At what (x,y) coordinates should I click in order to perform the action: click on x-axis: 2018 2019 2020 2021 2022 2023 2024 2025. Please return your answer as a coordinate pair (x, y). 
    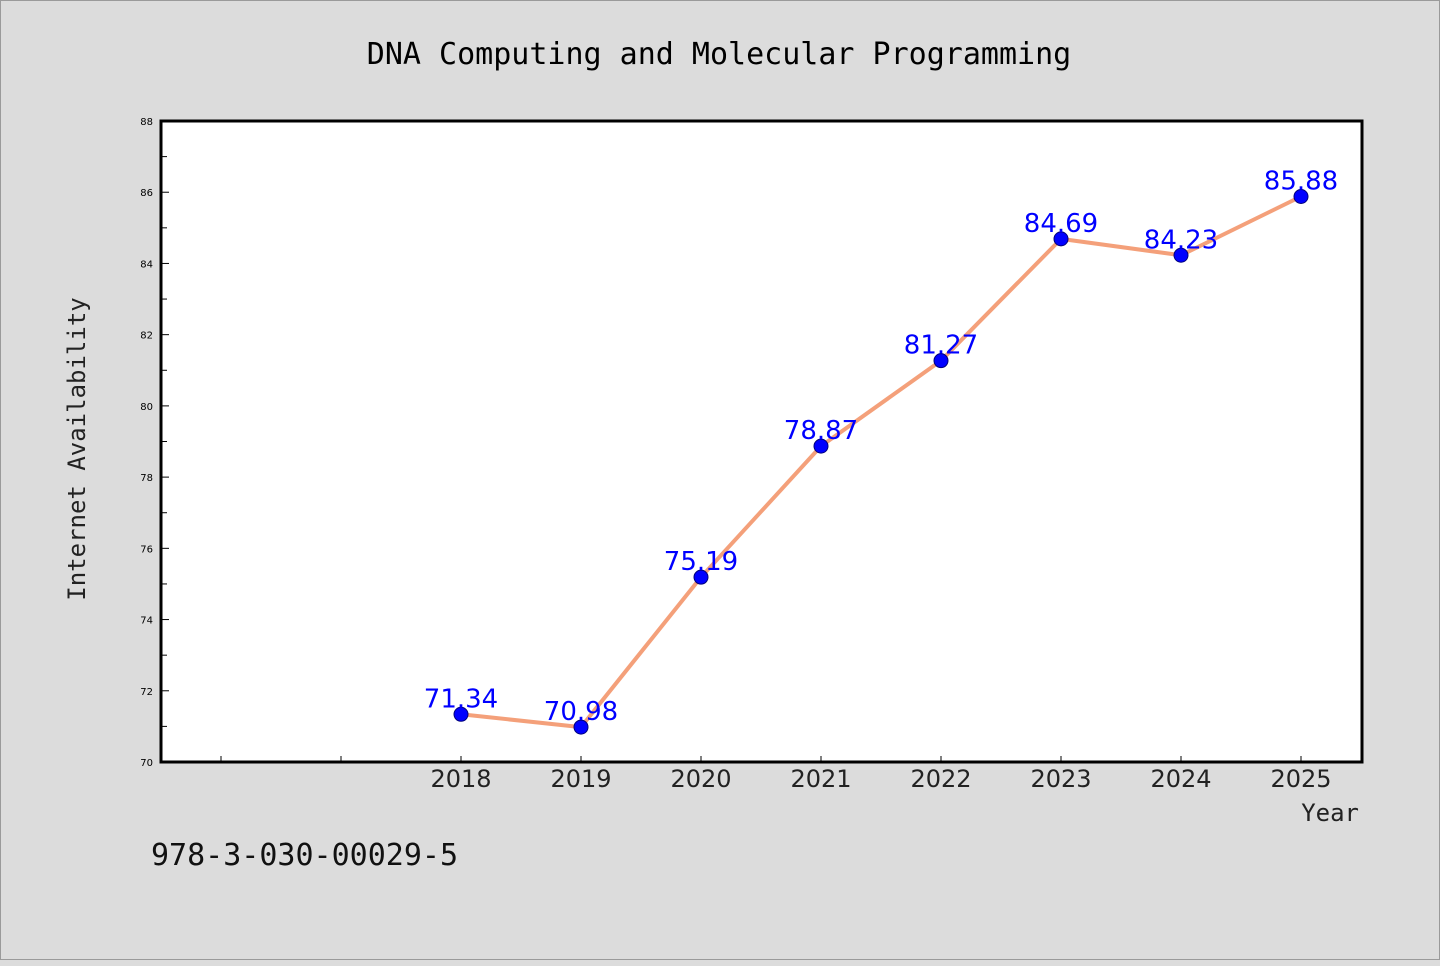
    Looking at the image, I should click on (776, 774).